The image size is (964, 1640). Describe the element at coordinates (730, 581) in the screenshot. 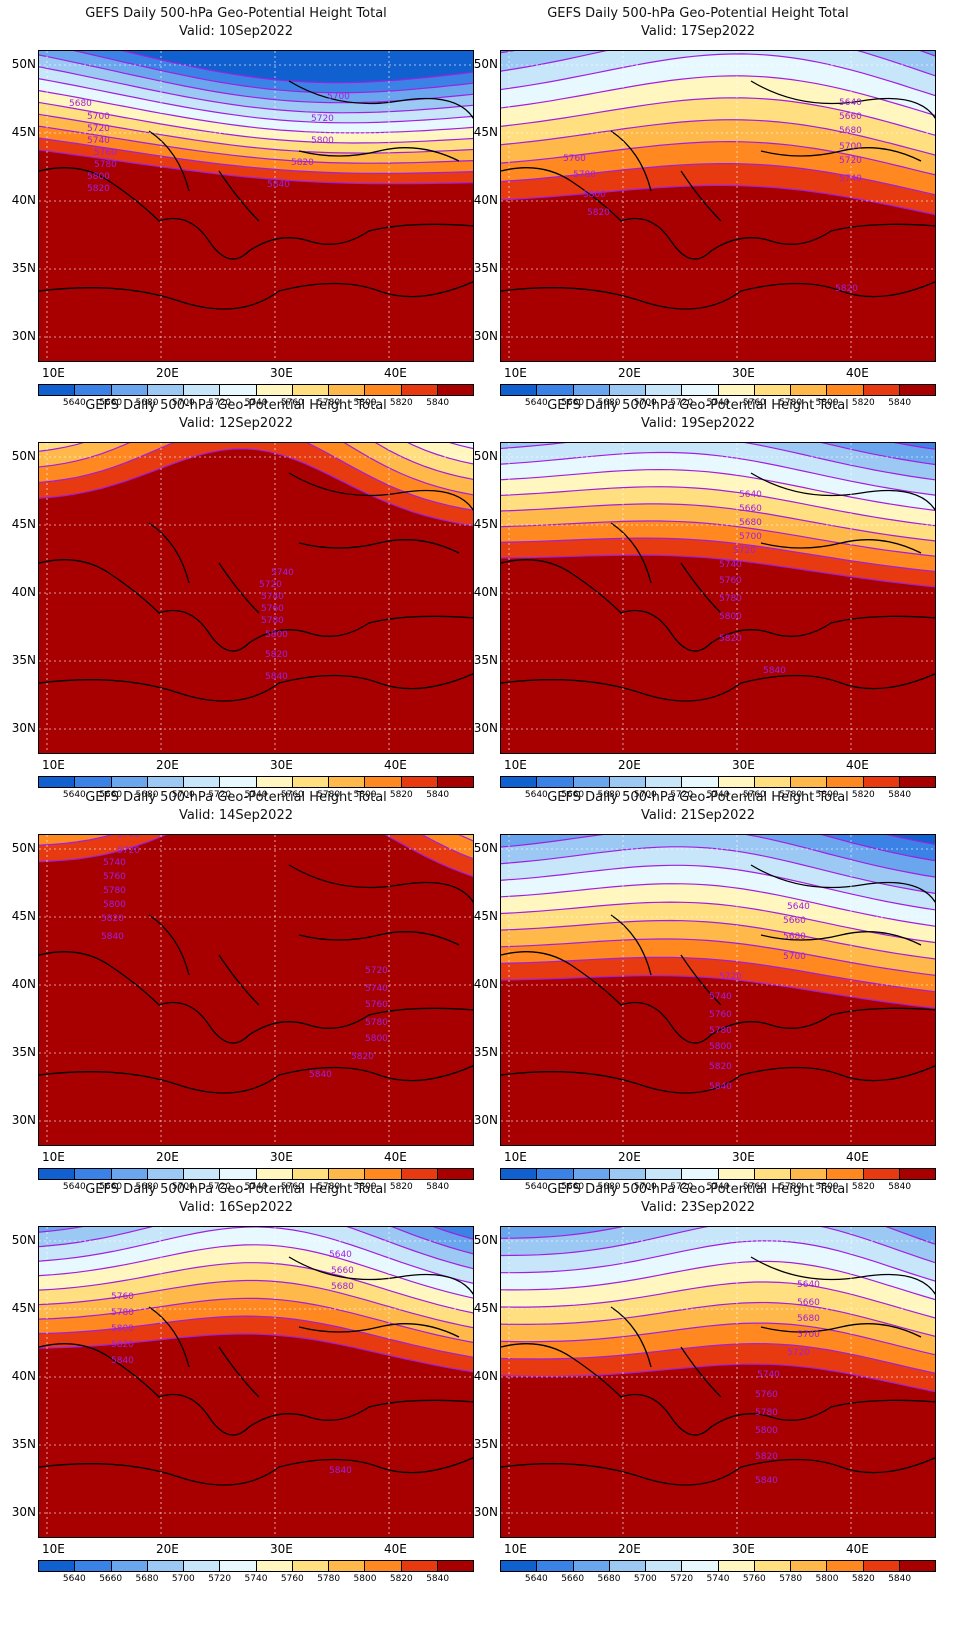

I see `contour-label: 5760` at that location.